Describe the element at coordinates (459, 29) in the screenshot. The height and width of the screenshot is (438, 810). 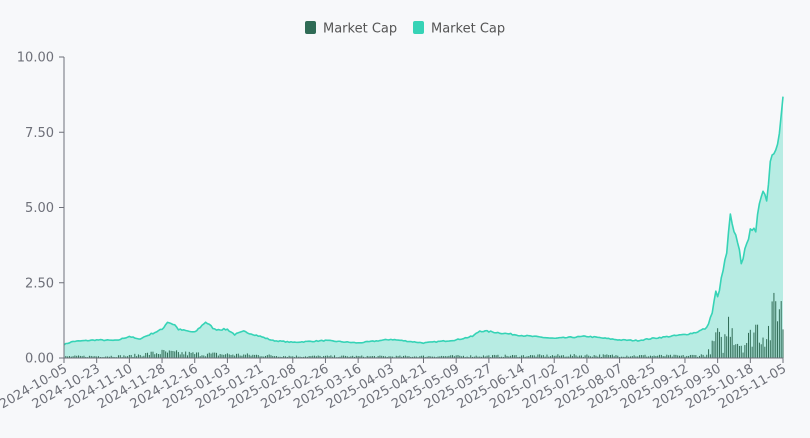
I see `legend-item-area: Market Cap` at that location.